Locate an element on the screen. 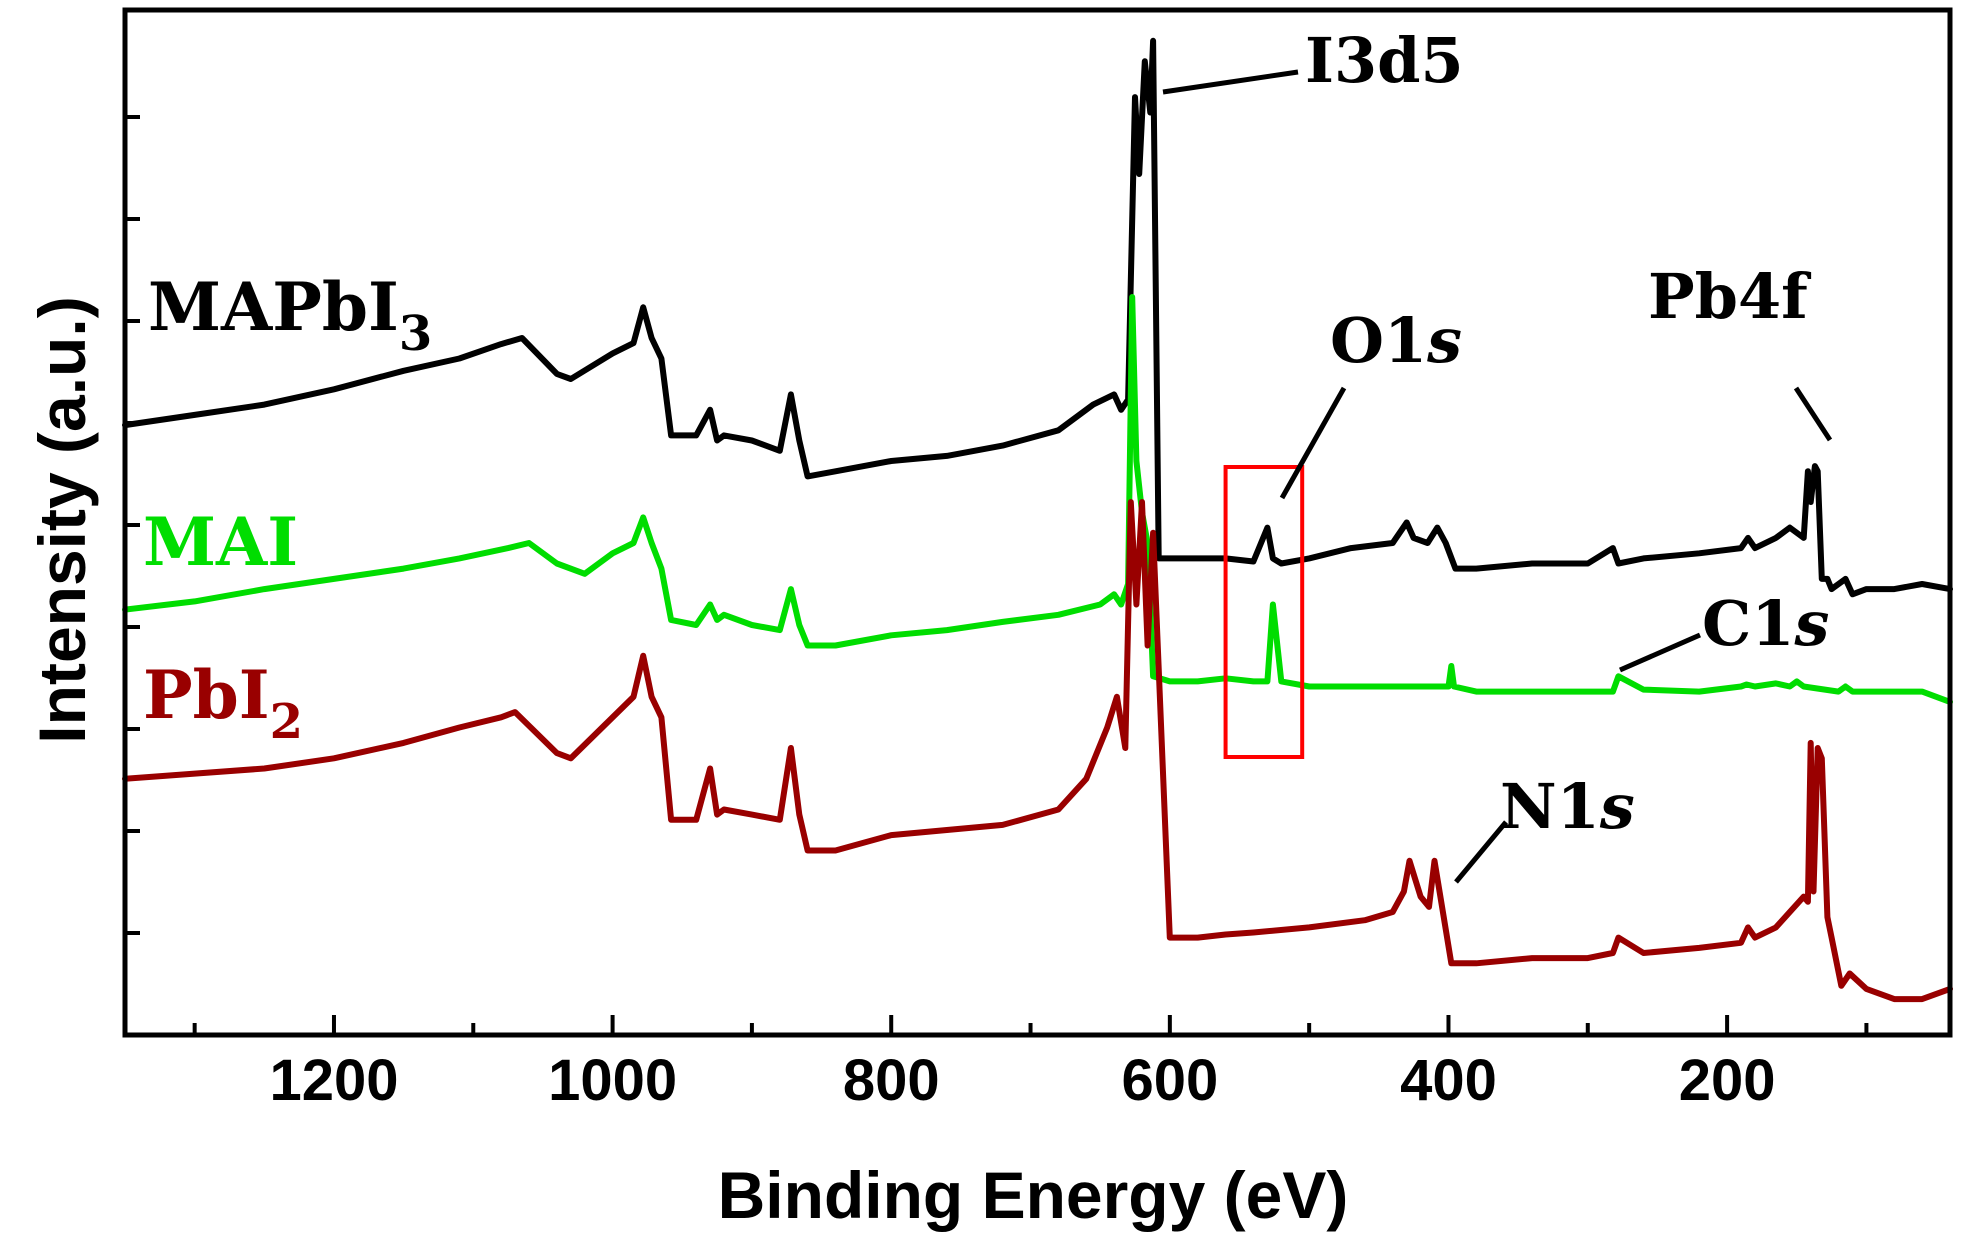 The image size is (1964, 1244). x-tick-label: 200 is located at coordinates (1727, 1080).